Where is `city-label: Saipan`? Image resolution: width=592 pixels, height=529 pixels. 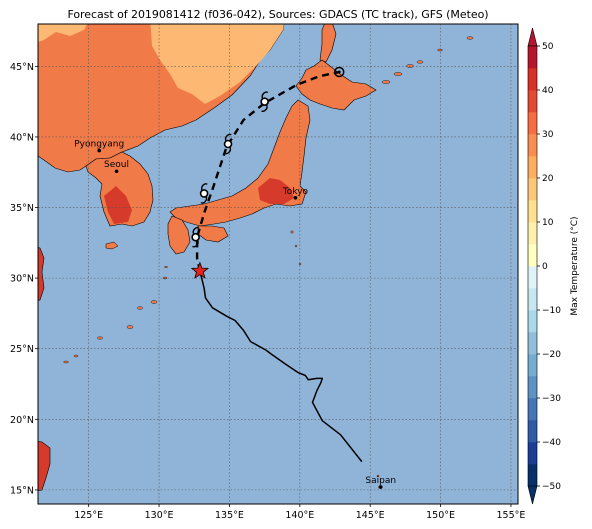
city-label: Saipan is located at coordinates (380, 481).